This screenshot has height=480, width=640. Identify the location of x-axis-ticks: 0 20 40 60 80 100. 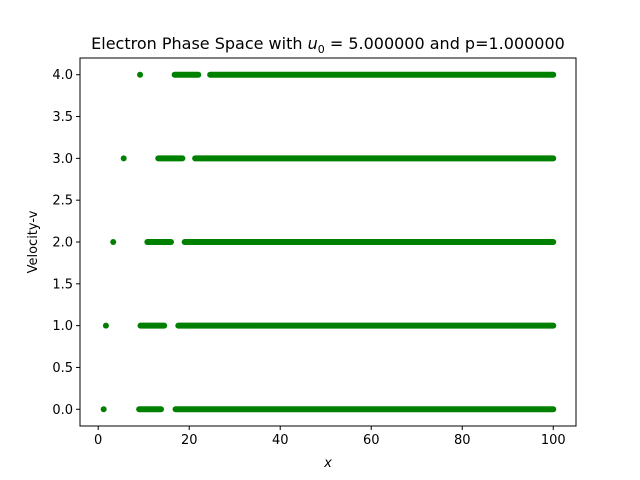
(330, 437).